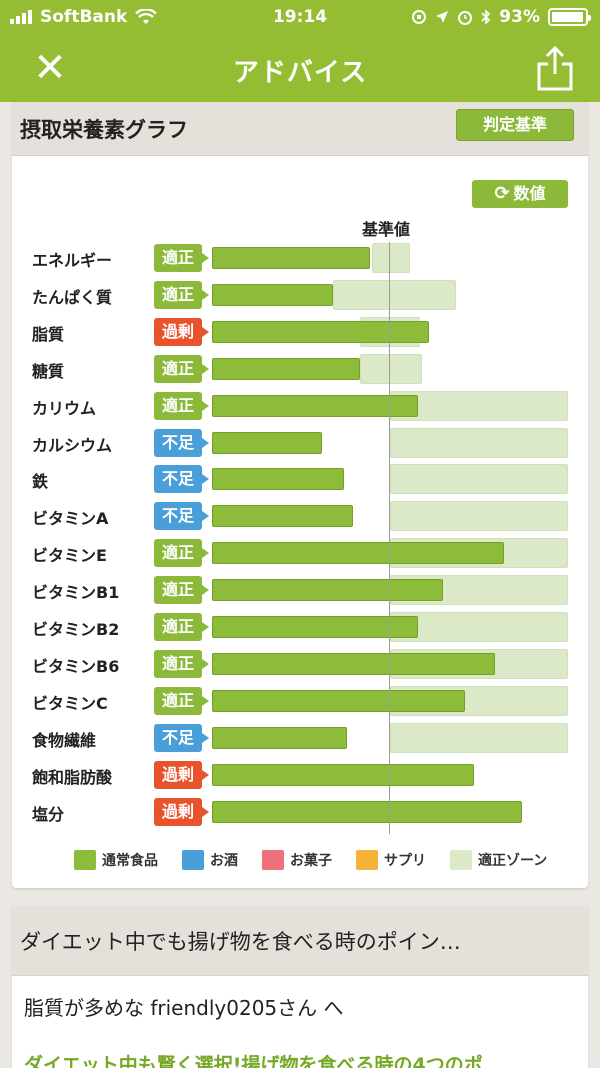 This screenshot has width=600, height=1068. Describe the element at coordinates (465, 18) in the screenshot. I see `alarm-icon` at that location.